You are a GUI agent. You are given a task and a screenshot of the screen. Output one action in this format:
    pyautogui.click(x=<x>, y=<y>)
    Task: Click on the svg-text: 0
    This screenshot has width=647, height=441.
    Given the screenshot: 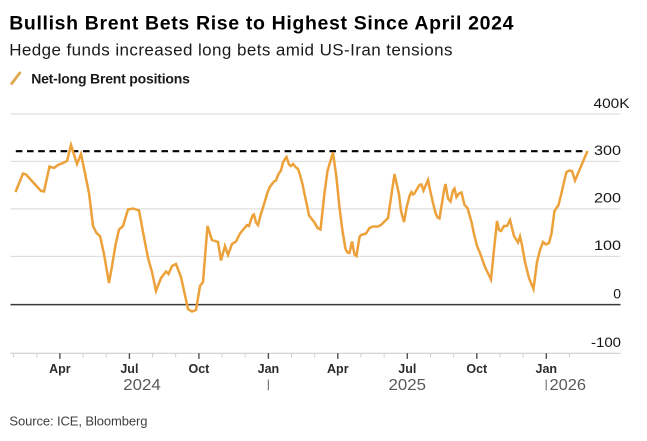 What is the action you would take?
    pyautogui.click(x=617, y=293)
    